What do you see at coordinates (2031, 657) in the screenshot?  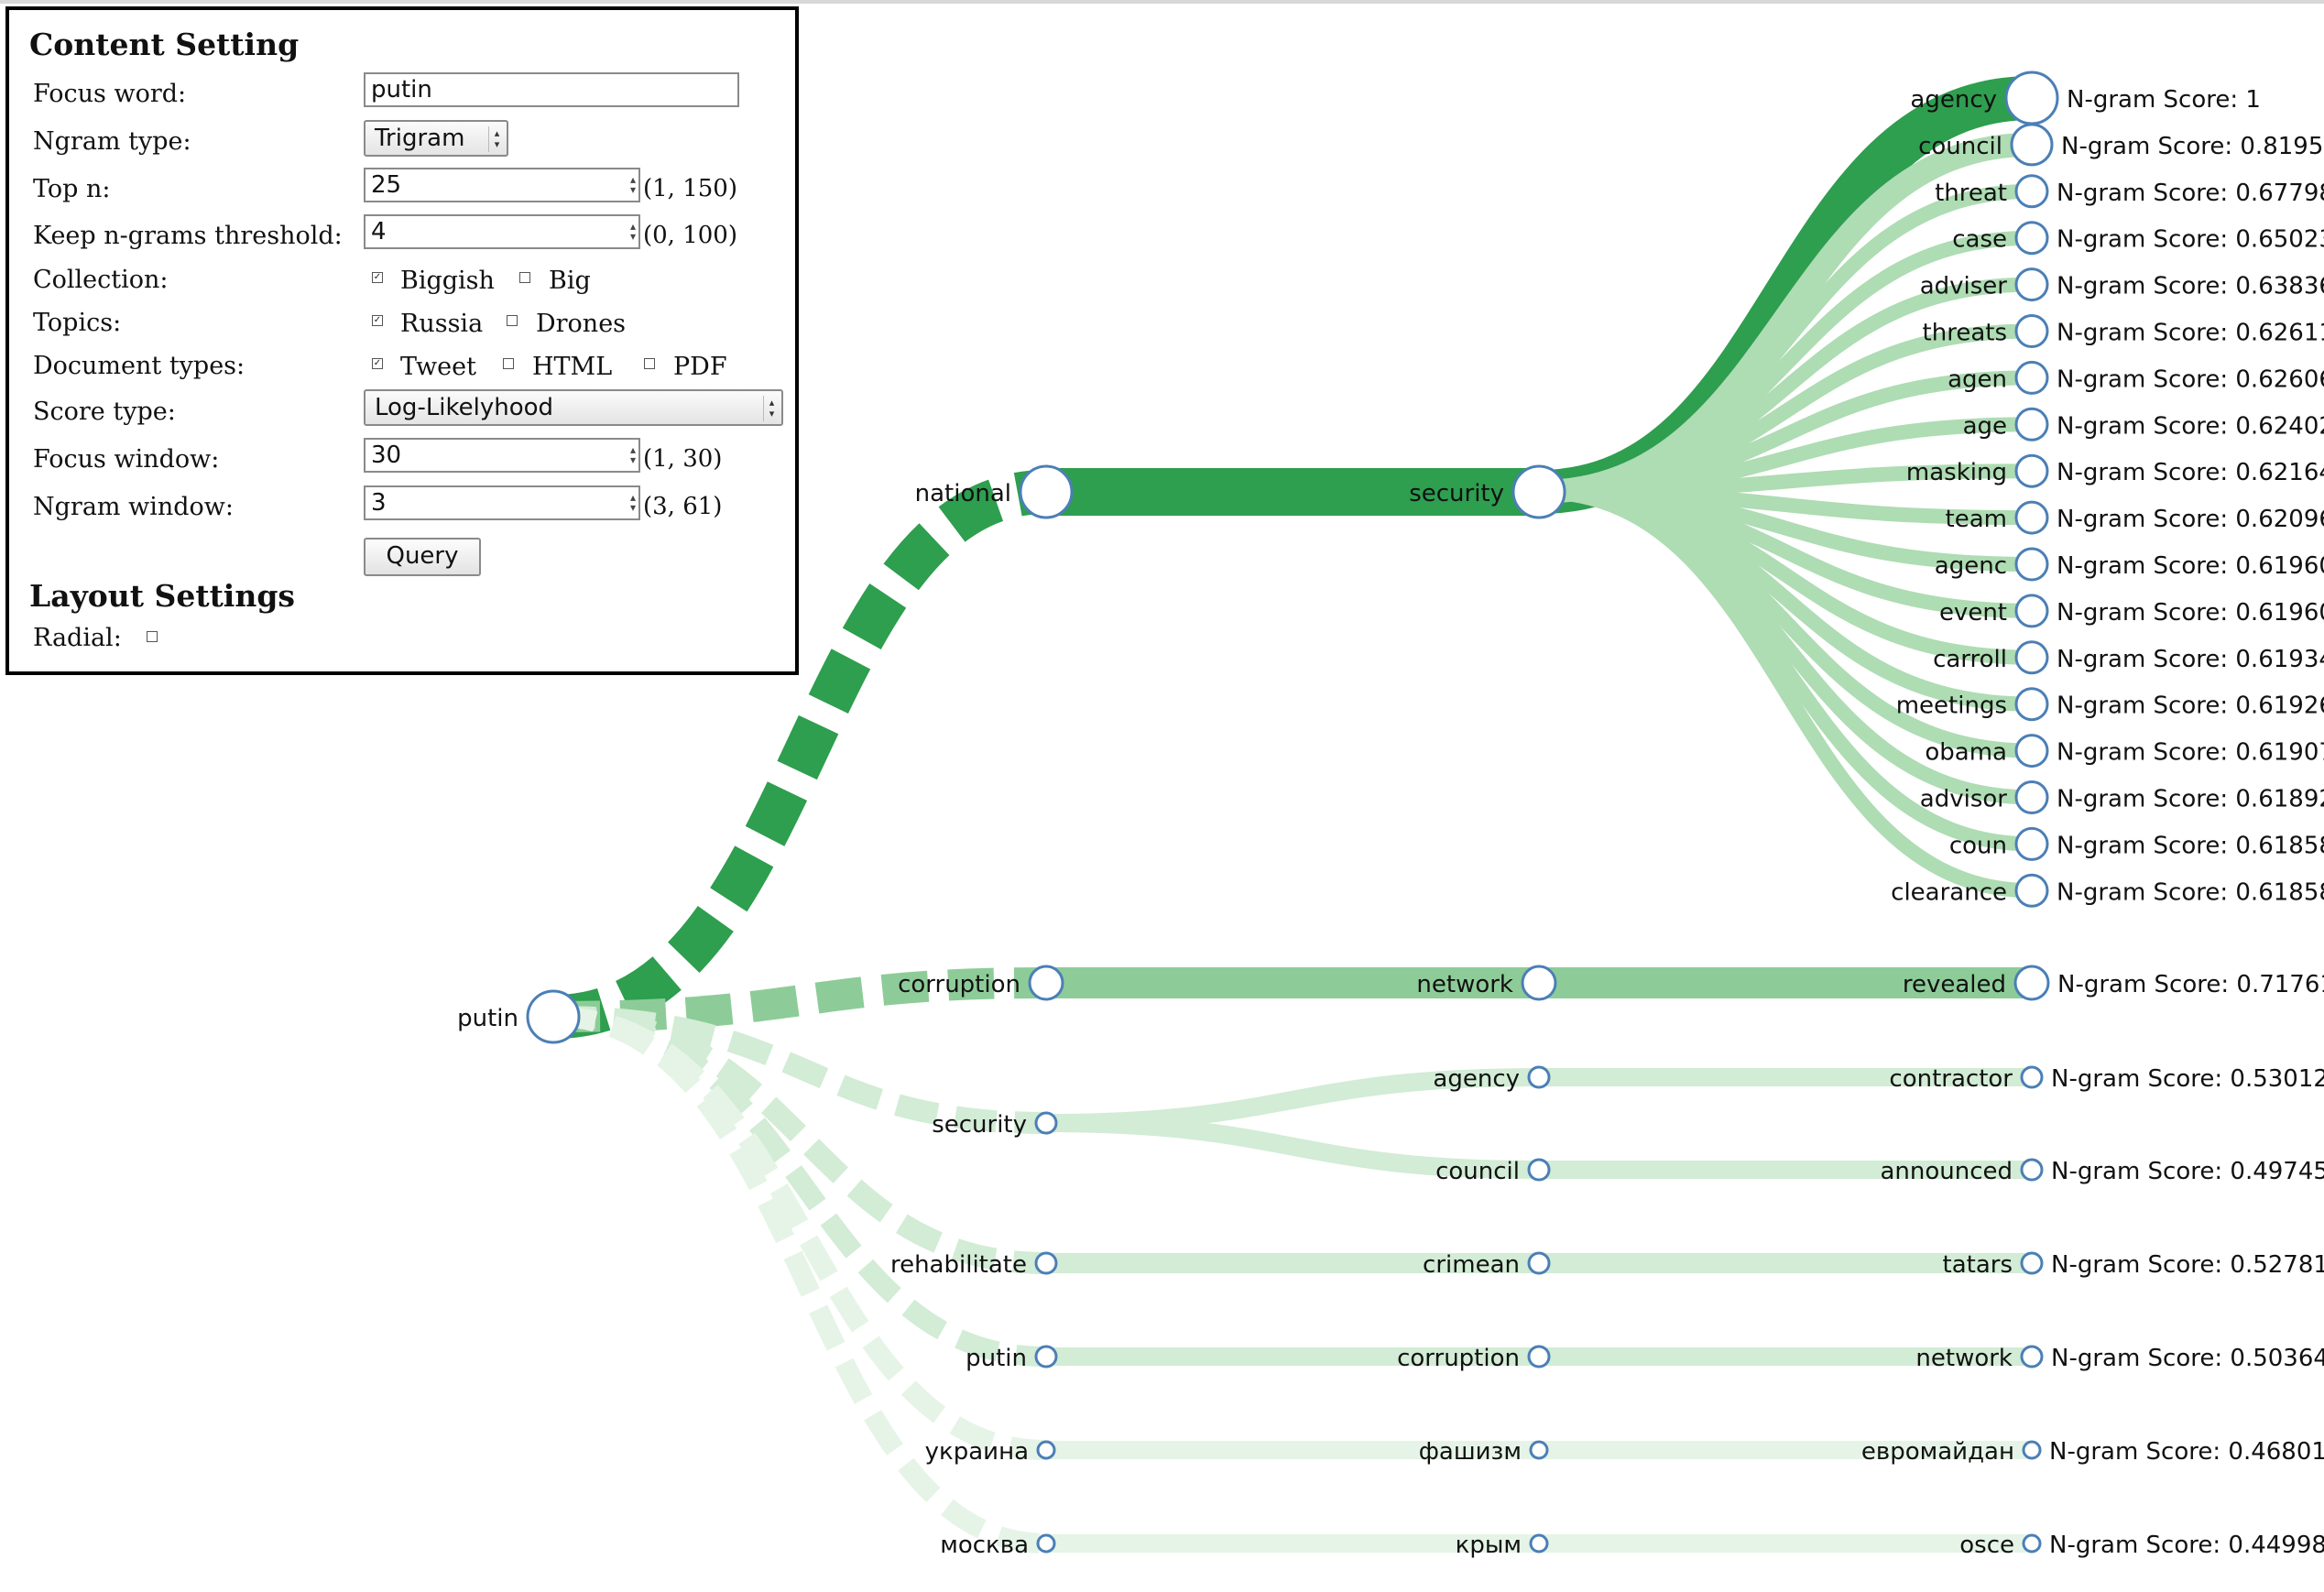 I see `node-leaf-carroll` at bounding box center [2031, 657].